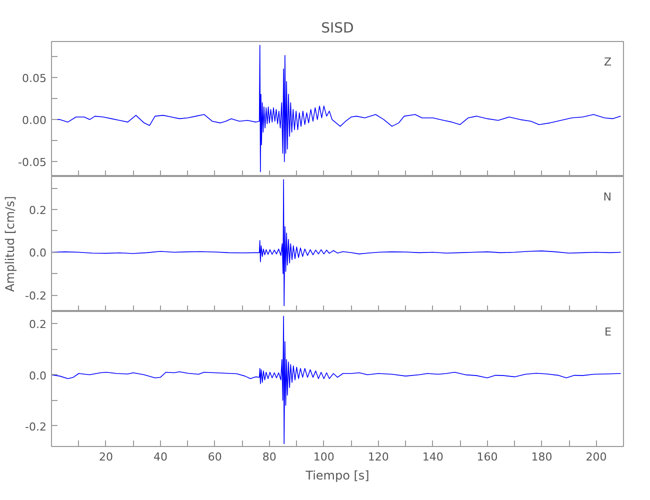 The height and width of the screenshot is (500, 650). What do you see at coordinates (105, 457) in the screenshot?
I see `x-tick-label: 20` at bounding box center [105, 457].